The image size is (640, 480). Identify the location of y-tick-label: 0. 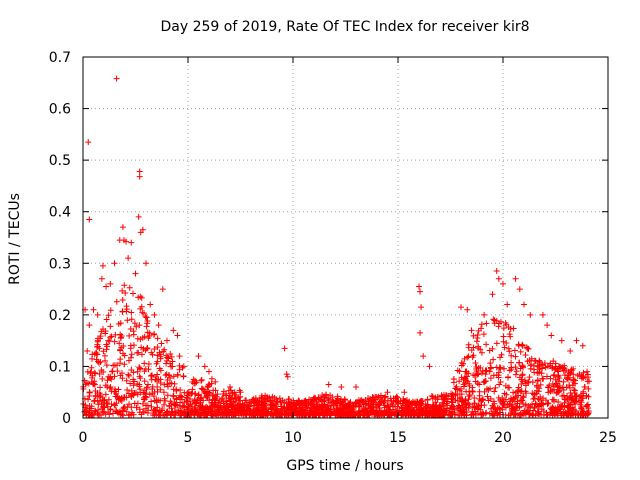
(66, 419).